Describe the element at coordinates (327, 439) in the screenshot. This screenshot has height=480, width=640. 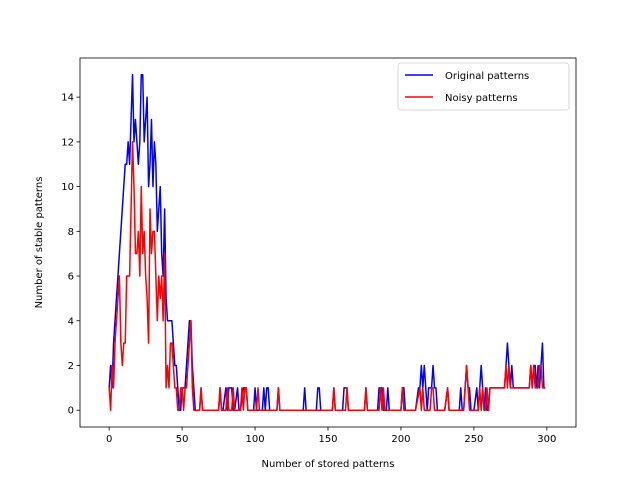
I see `x-tick-label: 150` at that location.